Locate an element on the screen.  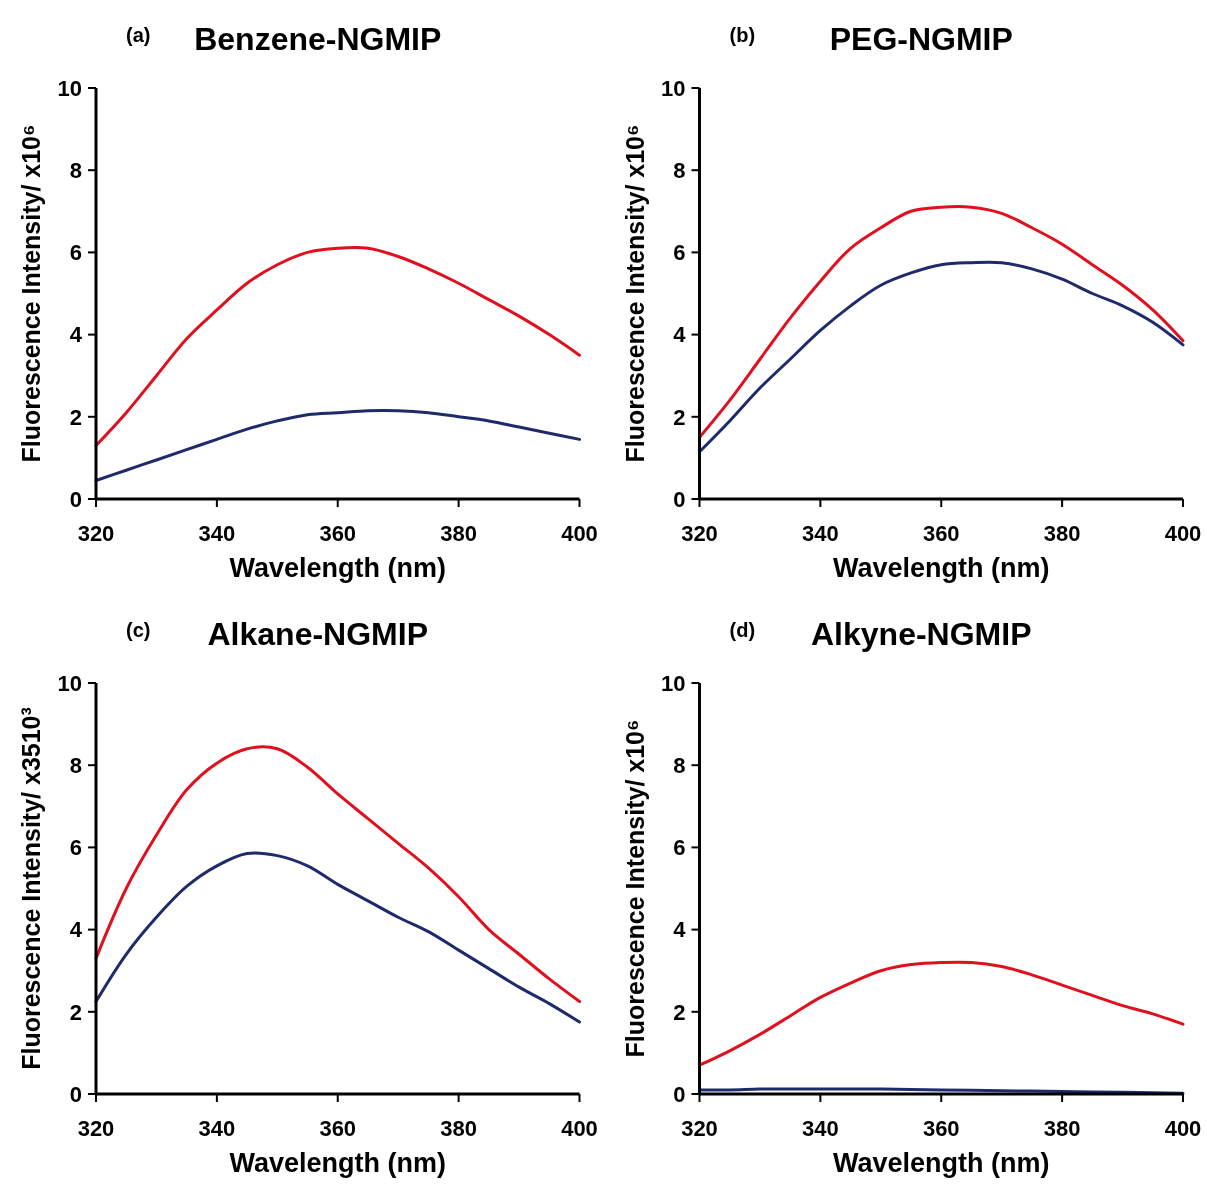
chart-title: Alkyne-NGMIP is located at coordinates (921, 634).